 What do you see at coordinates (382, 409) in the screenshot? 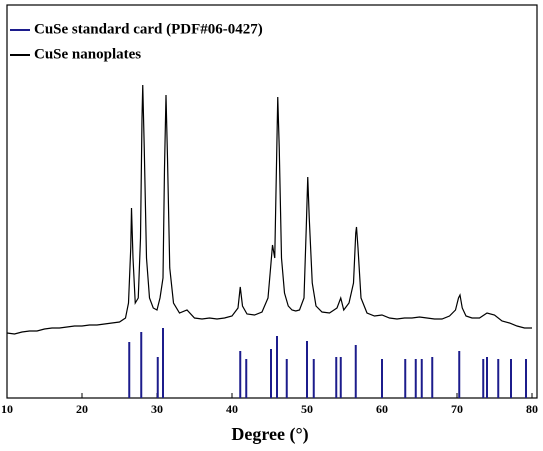
I see `x-tick-label: 60` at bounding box center [382, 409].